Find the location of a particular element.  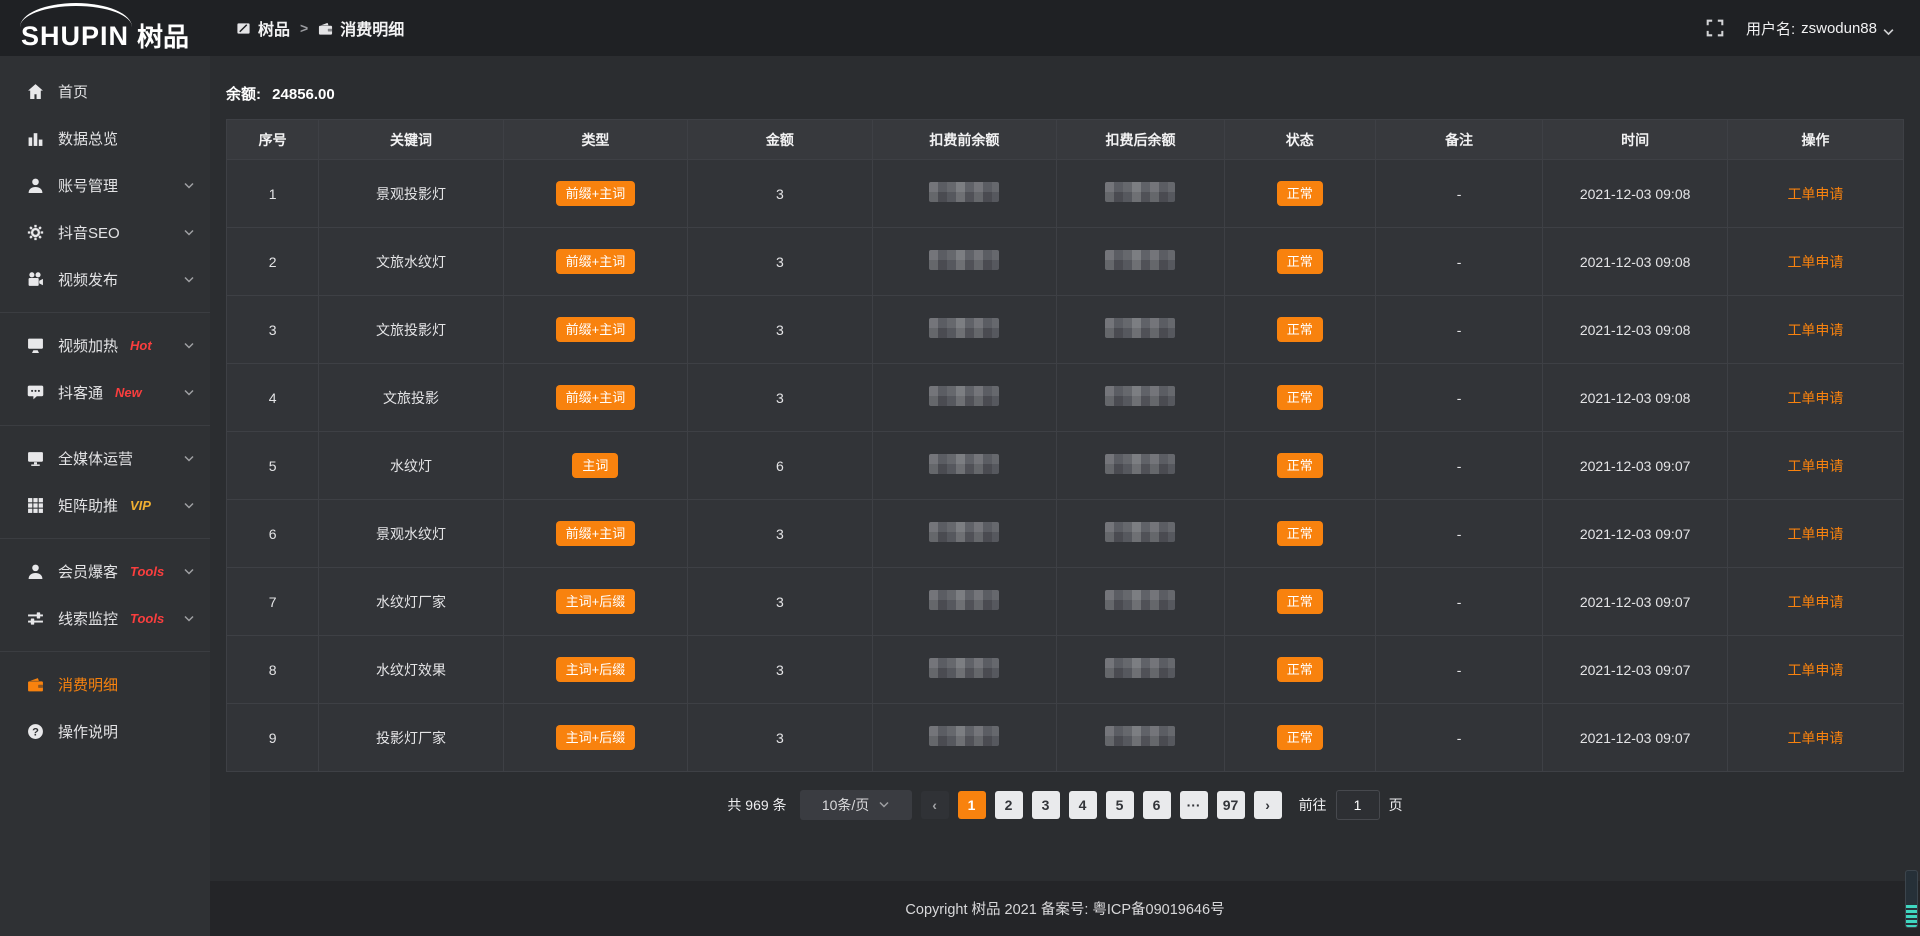

column-header-1: 关键词 is located at coordinates (411, 139).